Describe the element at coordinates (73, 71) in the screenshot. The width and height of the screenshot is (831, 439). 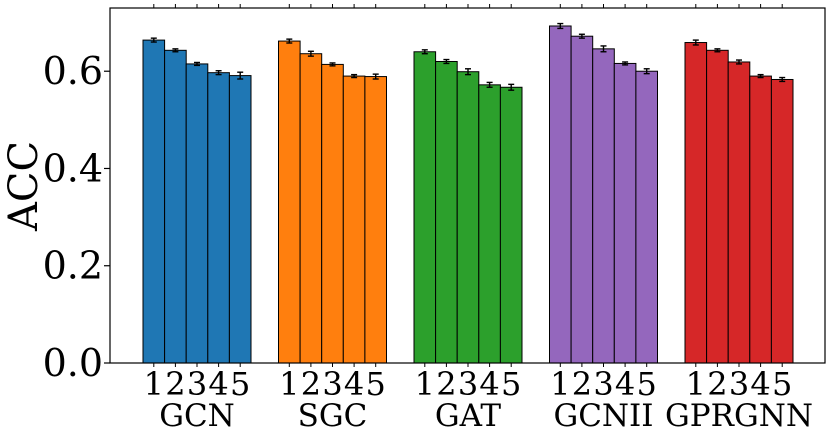
I see `y-tick-label: 0.6` at that location.